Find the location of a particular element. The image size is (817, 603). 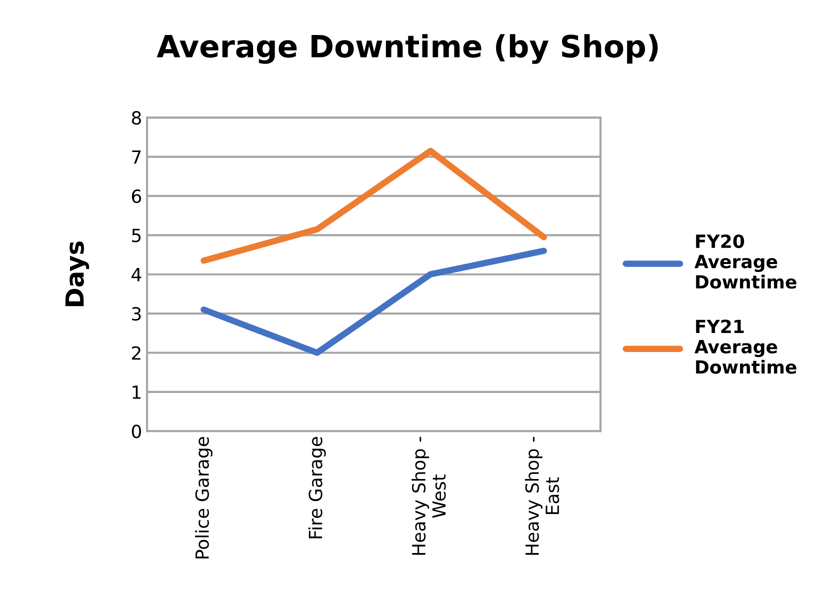

y-axis-title: Days is located at coordinates (77, 274).